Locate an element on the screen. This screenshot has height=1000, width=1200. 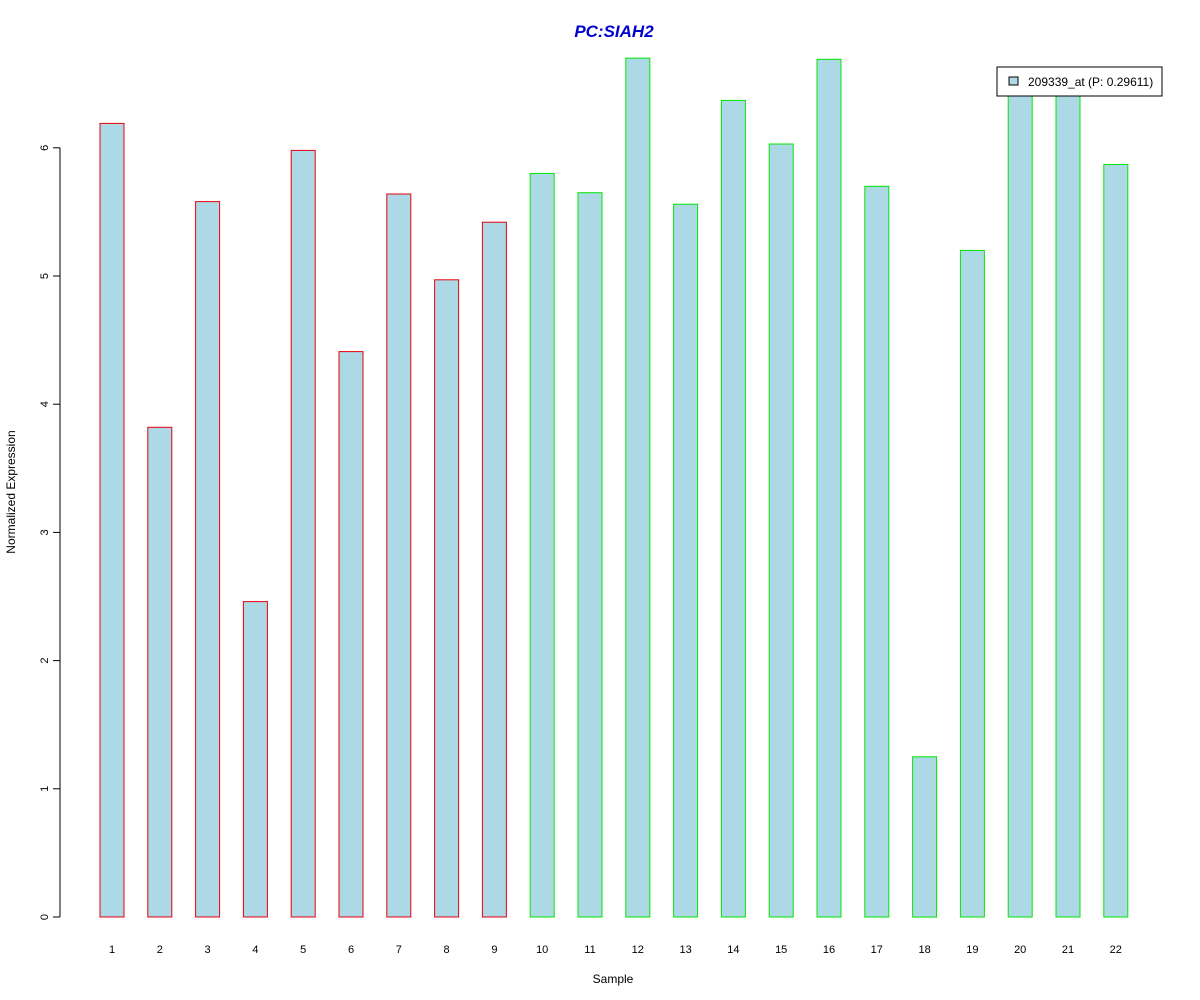
x-tick-label: 13 is located at coordinates (685, 950).